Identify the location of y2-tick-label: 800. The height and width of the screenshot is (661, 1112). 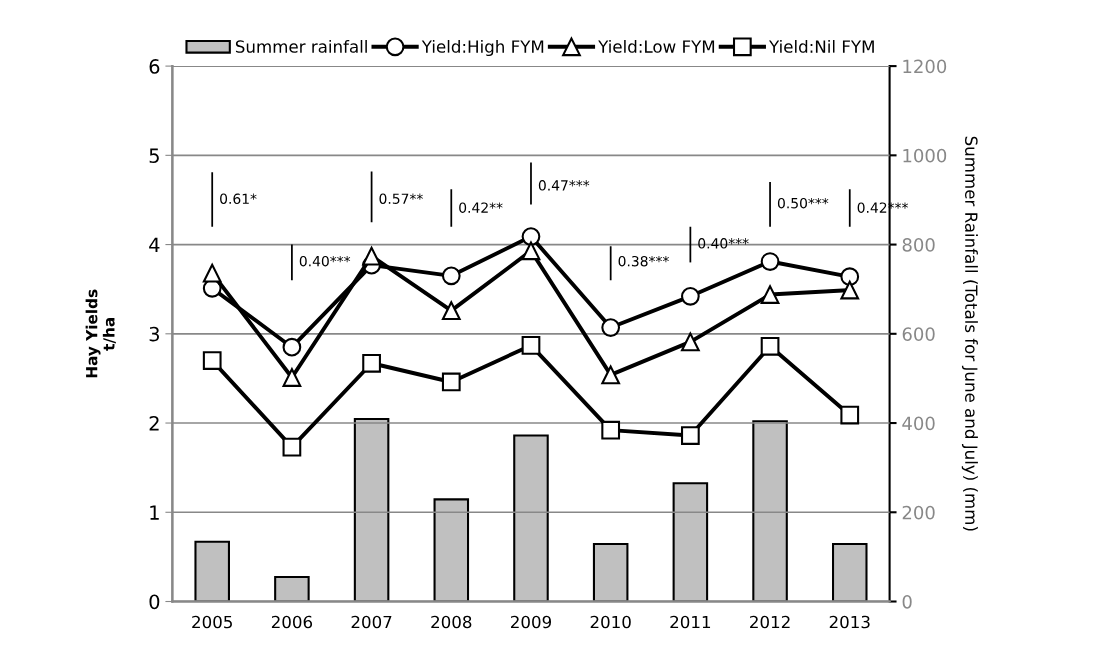
(918, 245).